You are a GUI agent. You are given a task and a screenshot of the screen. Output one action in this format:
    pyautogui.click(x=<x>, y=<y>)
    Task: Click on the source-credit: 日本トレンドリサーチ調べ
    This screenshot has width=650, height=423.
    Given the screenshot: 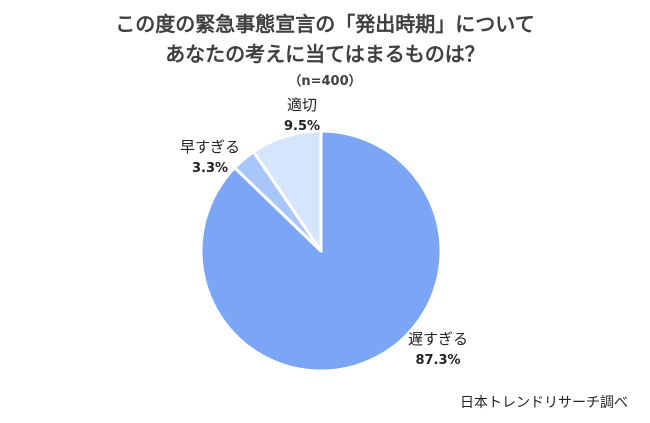 What is the action you would take?
    pyautogui.click(x=544, y=403)
    